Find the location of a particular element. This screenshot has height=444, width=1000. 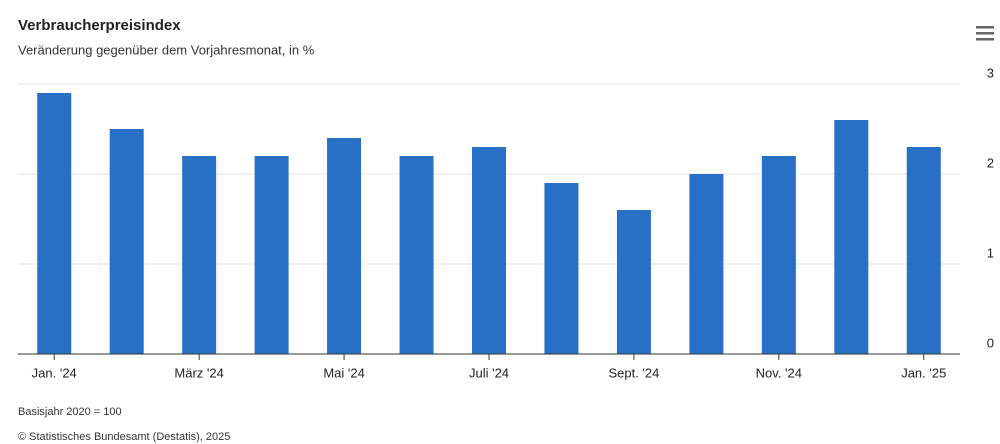

x-tick-label: März '24 is located at coordinates (198, 372).